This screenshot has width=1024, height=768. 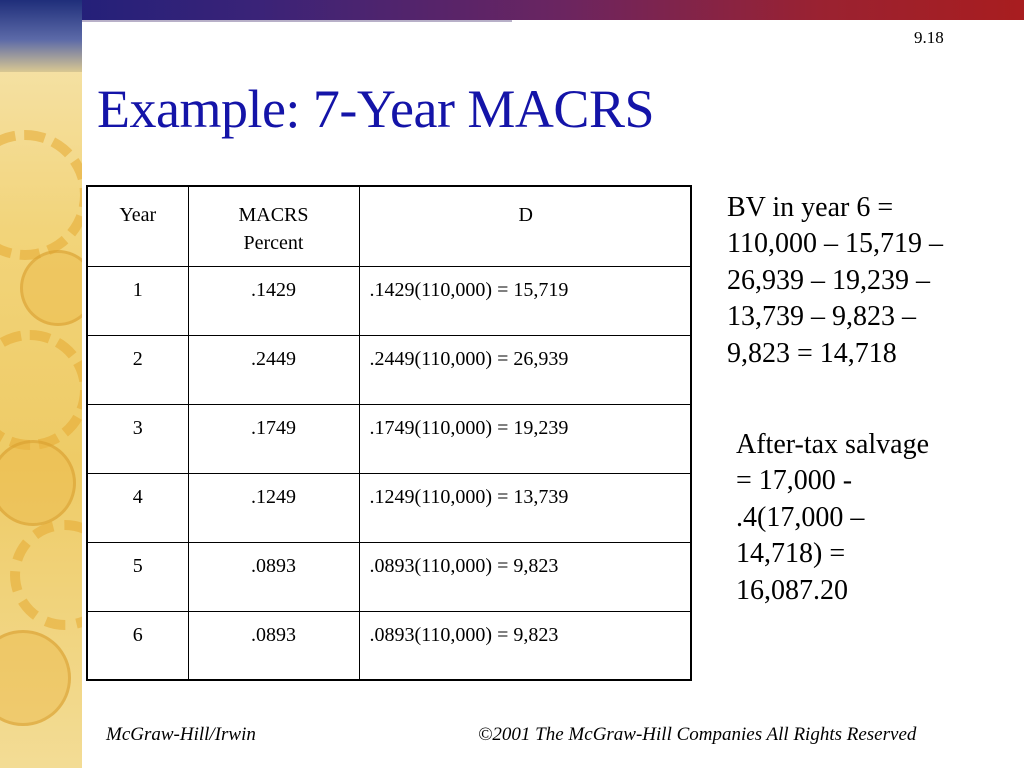 I want to click on table-header-row: Year MACRS Percent D, so click(x=389, y=226).